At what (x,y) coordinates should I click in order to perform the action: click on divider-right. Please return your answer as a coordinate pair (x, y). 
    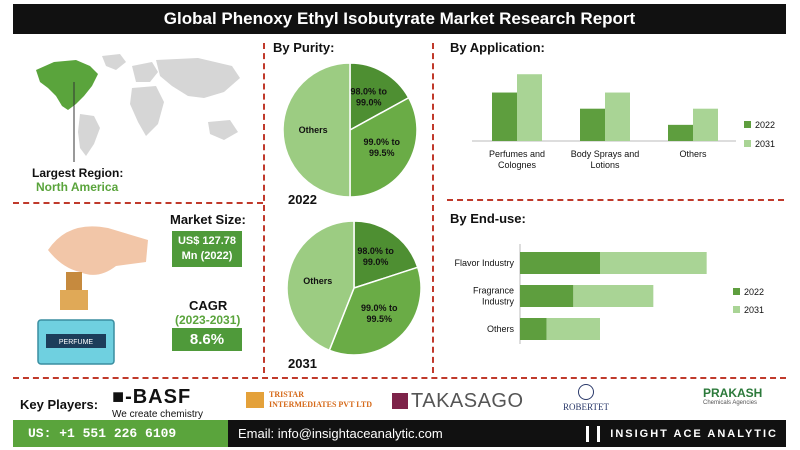
    Looking at the image, I should click on (433, 208).